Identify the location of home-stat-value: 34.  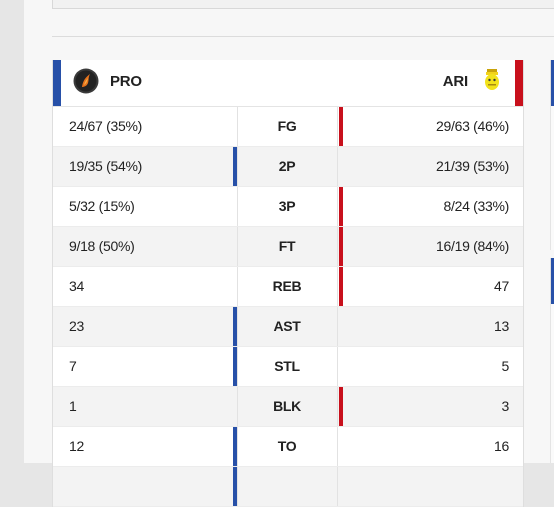
(76, 286).